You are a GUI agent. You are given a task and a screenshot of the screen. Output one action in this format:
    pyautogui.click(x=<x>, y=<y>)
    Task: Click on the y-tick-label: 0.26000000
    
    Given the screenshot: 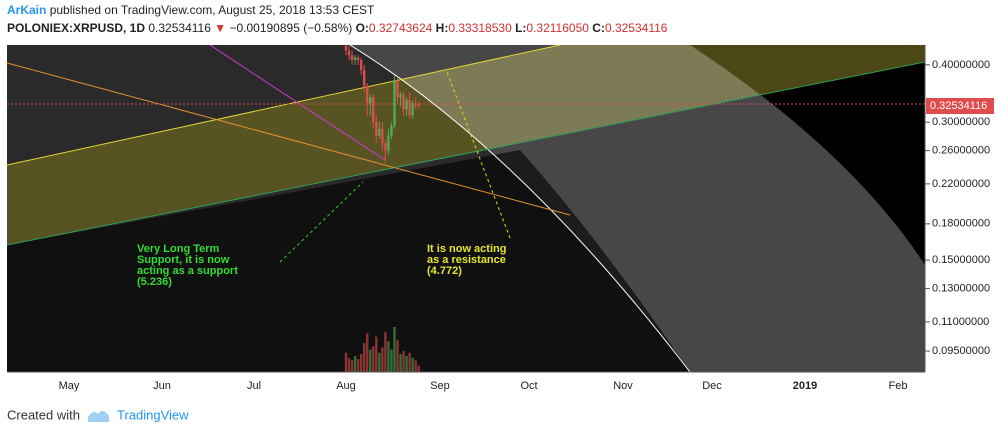 What is the action you would take?
    pyautogui.click(x=961, y=151)
    